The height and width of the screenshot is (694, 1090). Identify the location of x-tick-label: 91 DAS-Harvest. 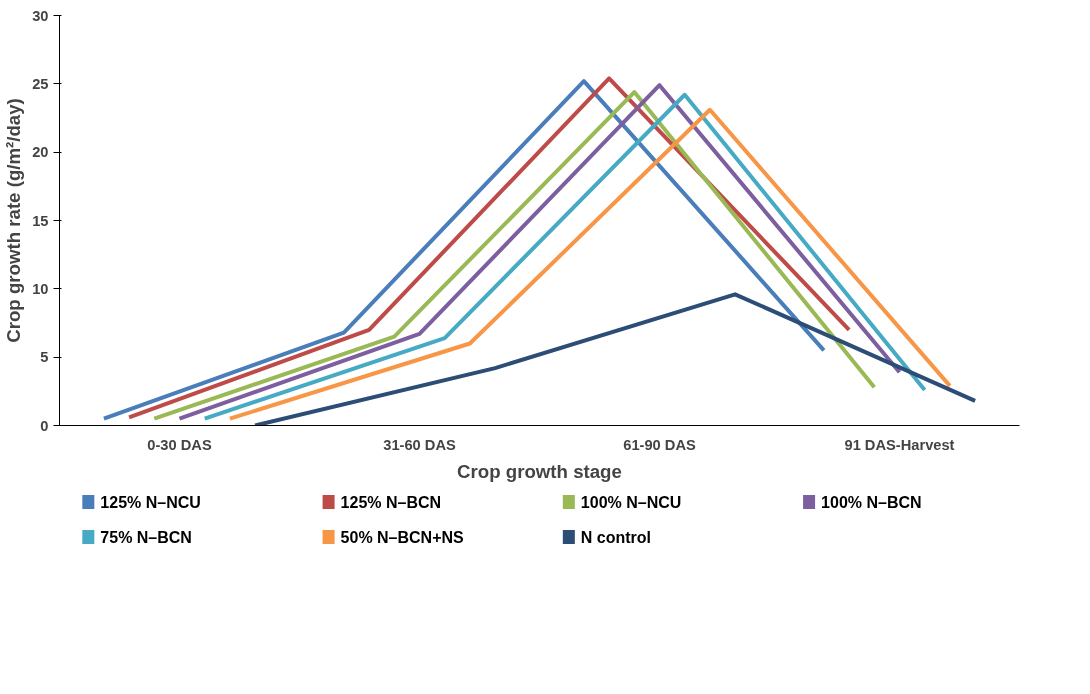
(899, 444).